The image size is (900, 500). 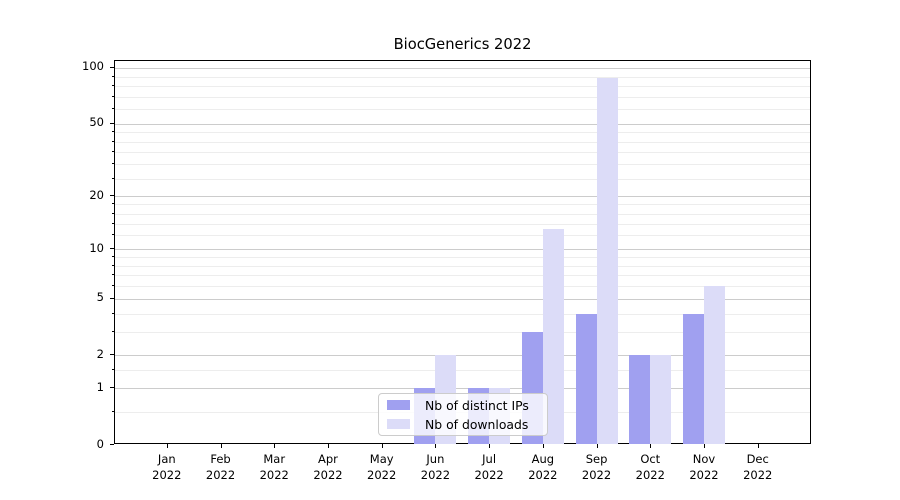 I want to click on x-tick-label-month: Mar, so click(x=274, y=459).